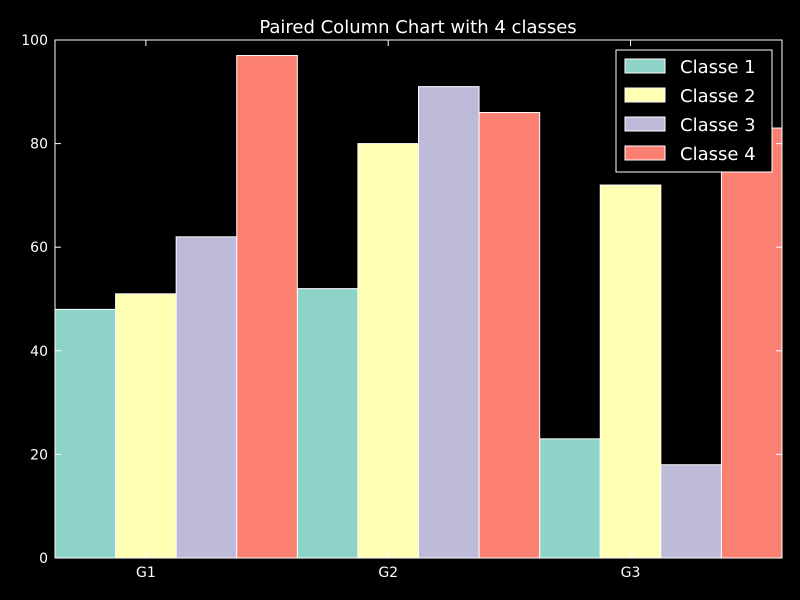  I want to click on legend-label-3: Classe 3, so click(718, 125).